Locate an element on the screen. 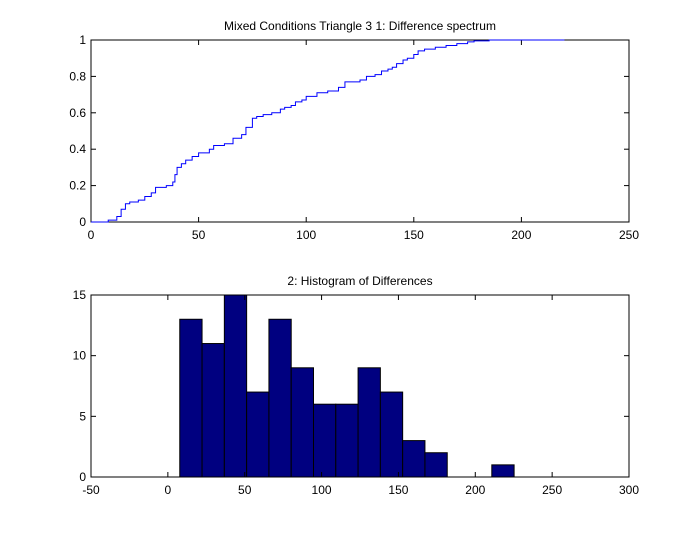 This screenshot has height=536, width=694. bottom-x-tick-label: -50 is located at coordinates (91, 490).